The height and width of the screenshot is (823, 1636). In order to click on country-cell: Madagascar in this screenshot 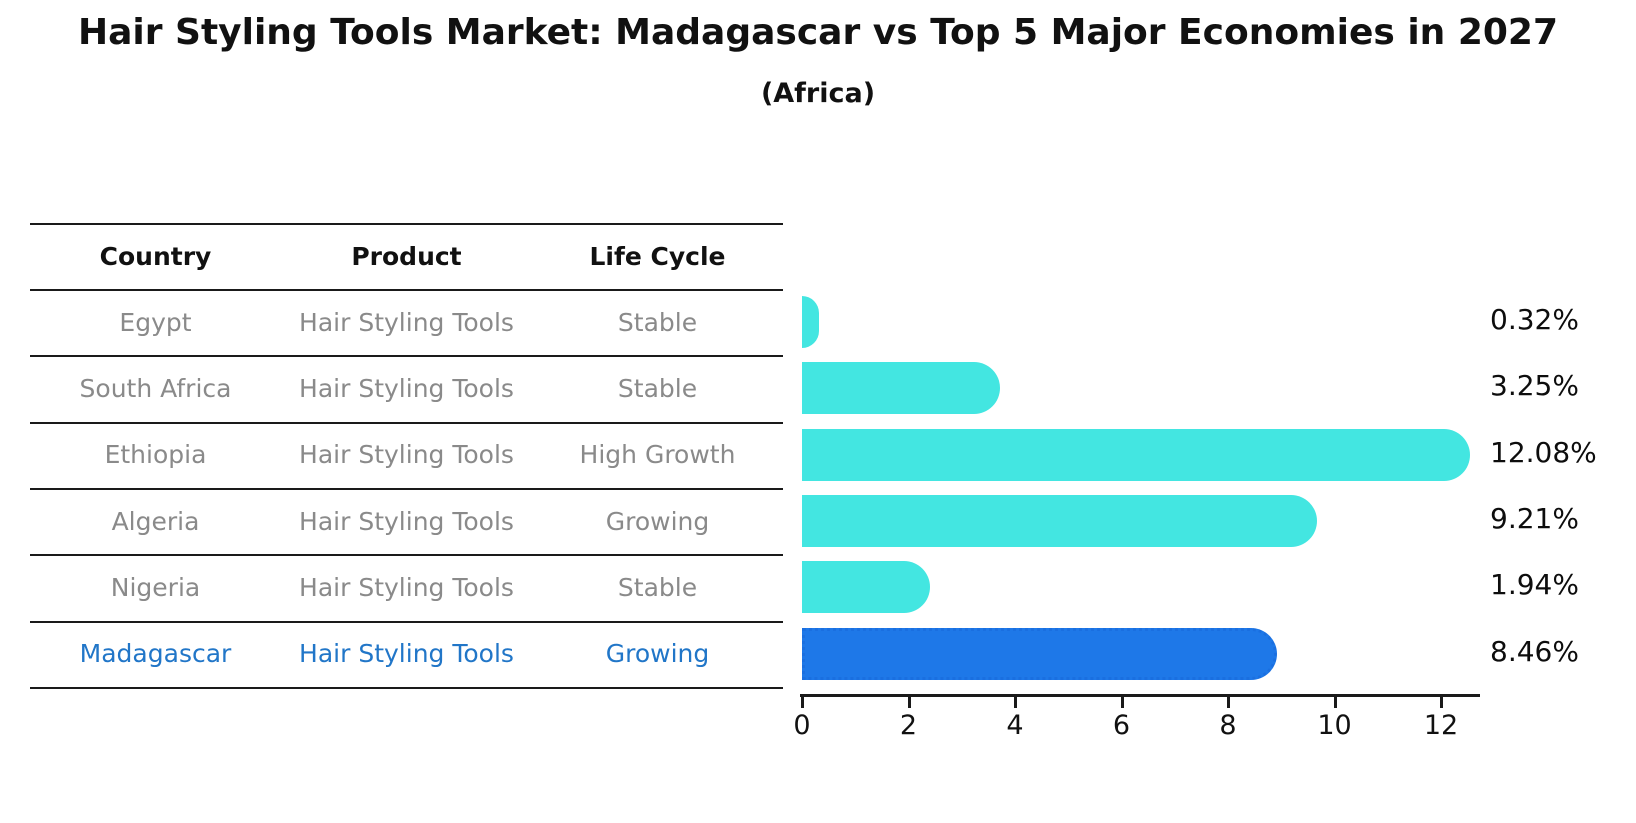, I will do `click(155, 654)`.